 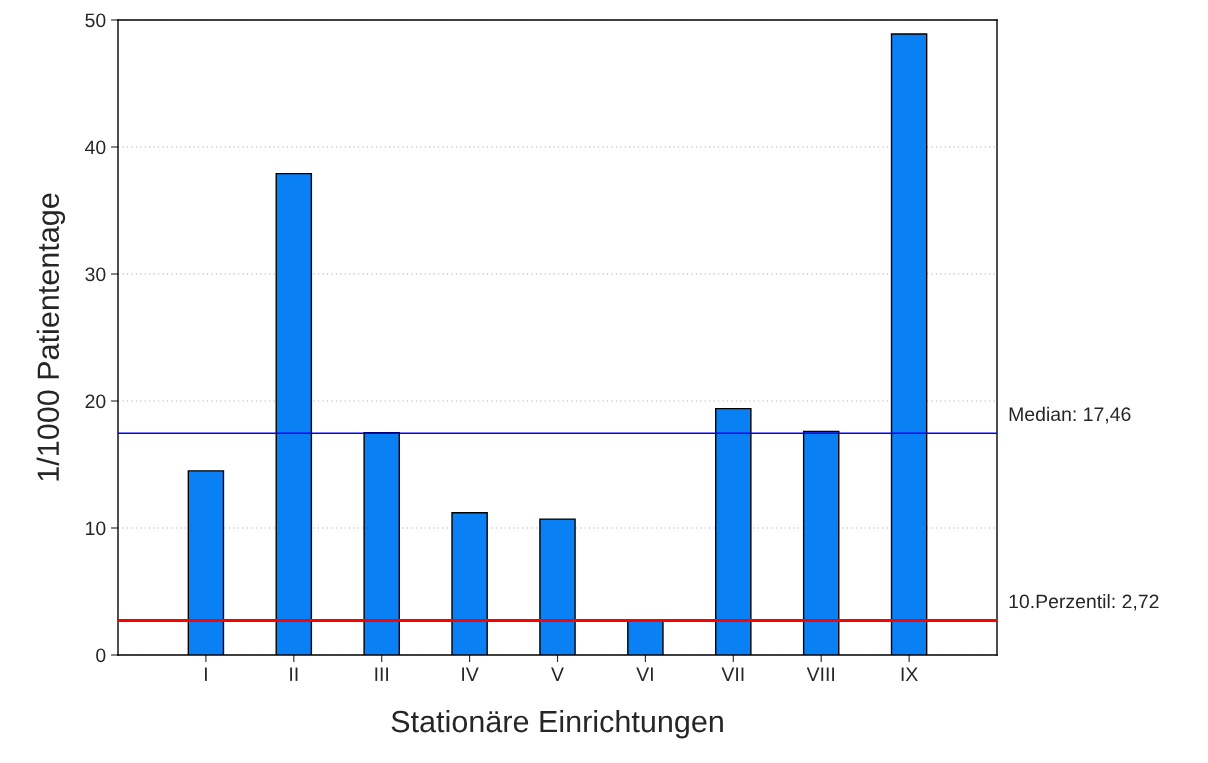 I want to click on ref-line-label: 10.Perzentil: 2,72, so click(x=1084, y=602).